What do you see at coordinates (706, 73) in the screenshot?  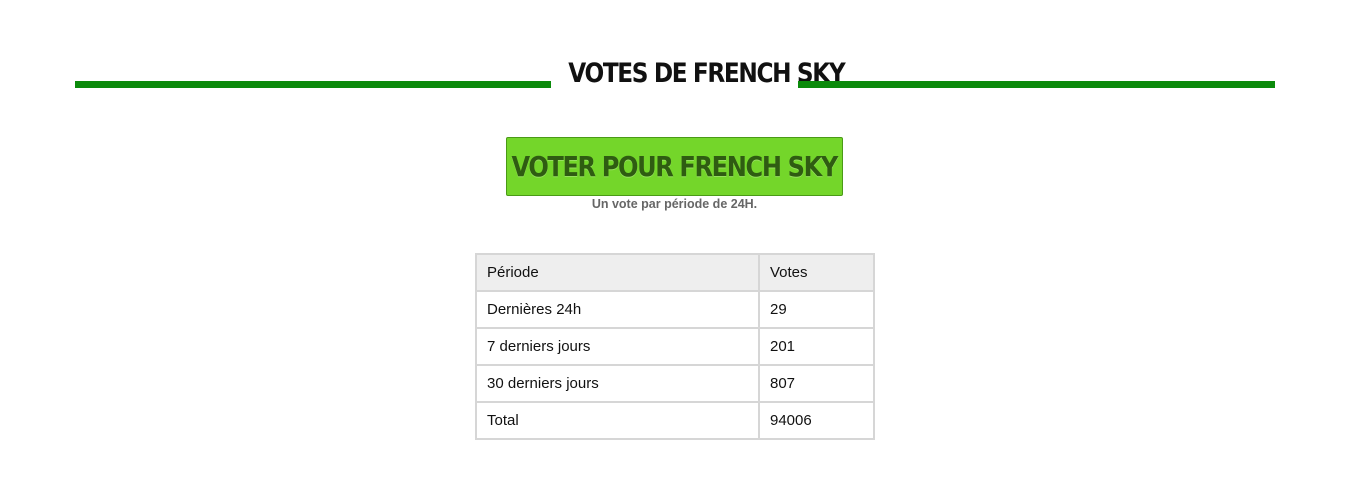 I see `section-title: VOTES DE FRENCH SKY` at bounding box center [706, 73].